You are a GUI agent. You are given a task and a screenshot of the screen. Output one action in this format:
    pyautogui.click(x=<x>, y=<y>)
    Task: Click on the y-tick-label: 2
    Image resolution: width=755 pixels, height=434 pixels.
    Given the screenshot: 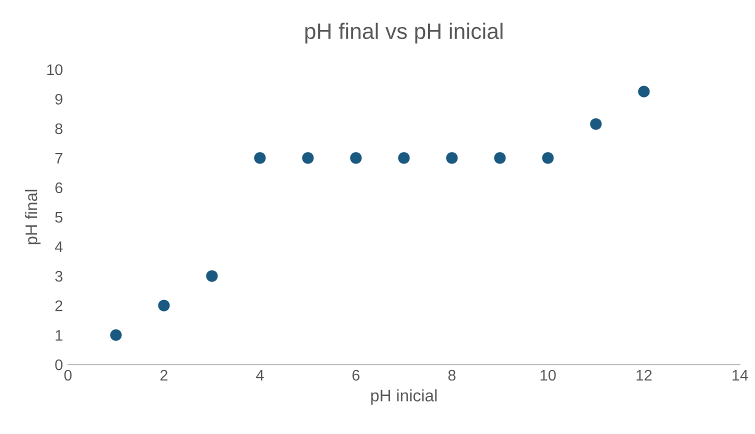 What is the action you would take?
    pyautogui.click(x=58, y=306)
    